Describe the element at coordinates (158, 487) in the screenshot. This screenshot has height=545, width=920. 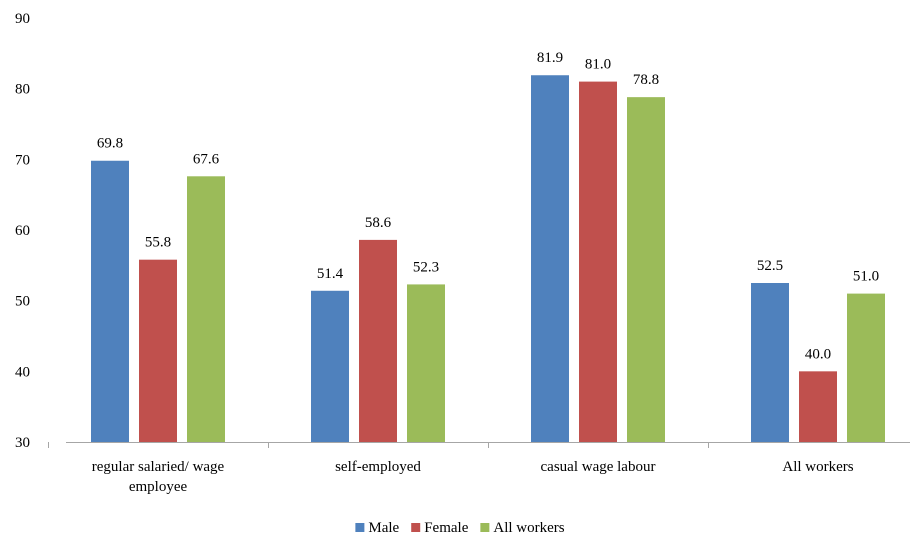
I see `x-category-label: employee` at that location.